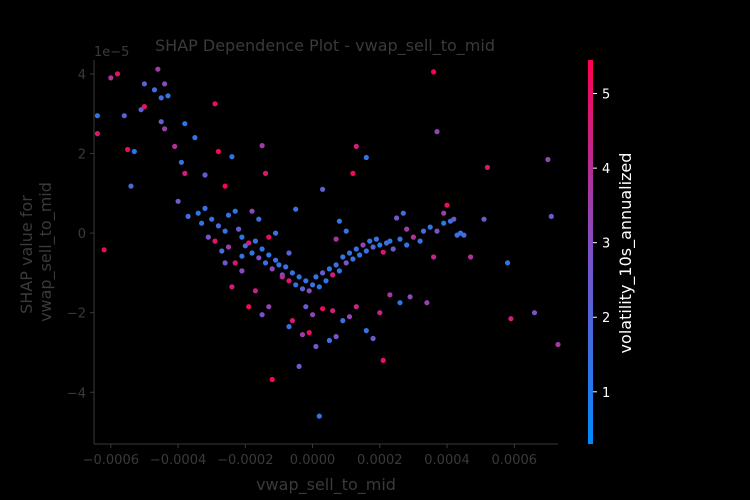 The height and width of the screenshot is (500, 750). What do you see at coordinates (325, 46) in the screenshot?
I see `chart-title: SHAP Dependence Plot - vwap_sell_to_mid` at bounding box center [325, 46].